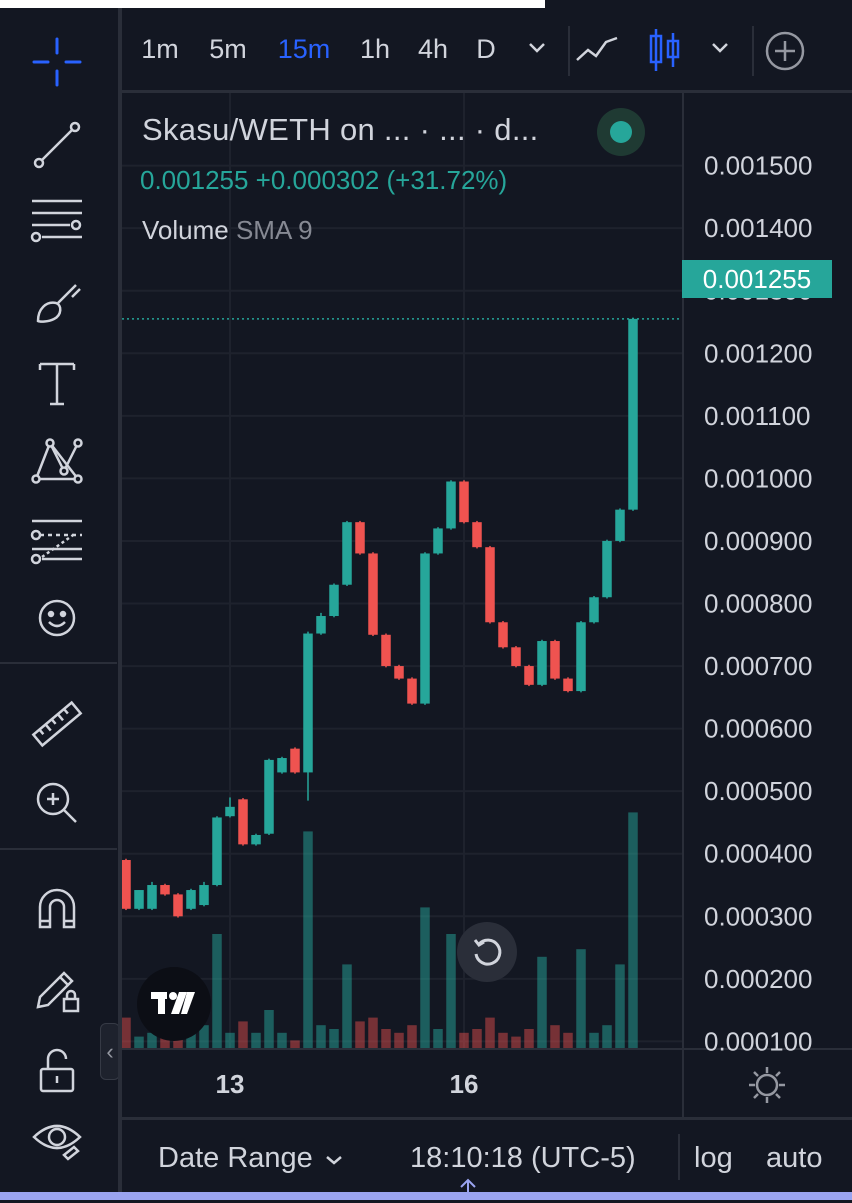  What do you see at coordinates (120, 604) in the screenshot?
I see `toolbar-divider` at bounding box center [120, 604].